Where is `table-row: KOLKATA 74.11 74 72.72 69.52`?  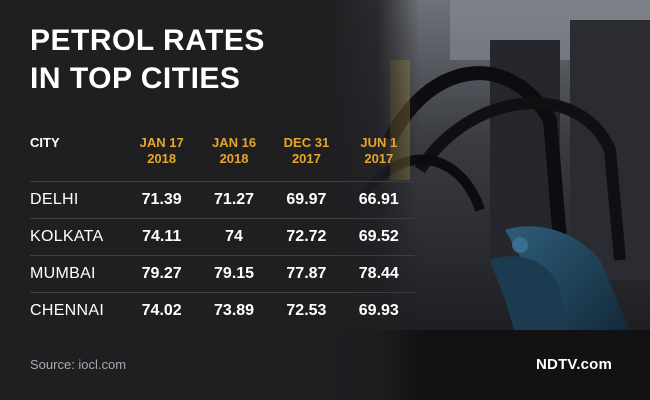
table-row: KOLKATA 74.11 74 72.72 69.52 is located at coordinates (222, 237).